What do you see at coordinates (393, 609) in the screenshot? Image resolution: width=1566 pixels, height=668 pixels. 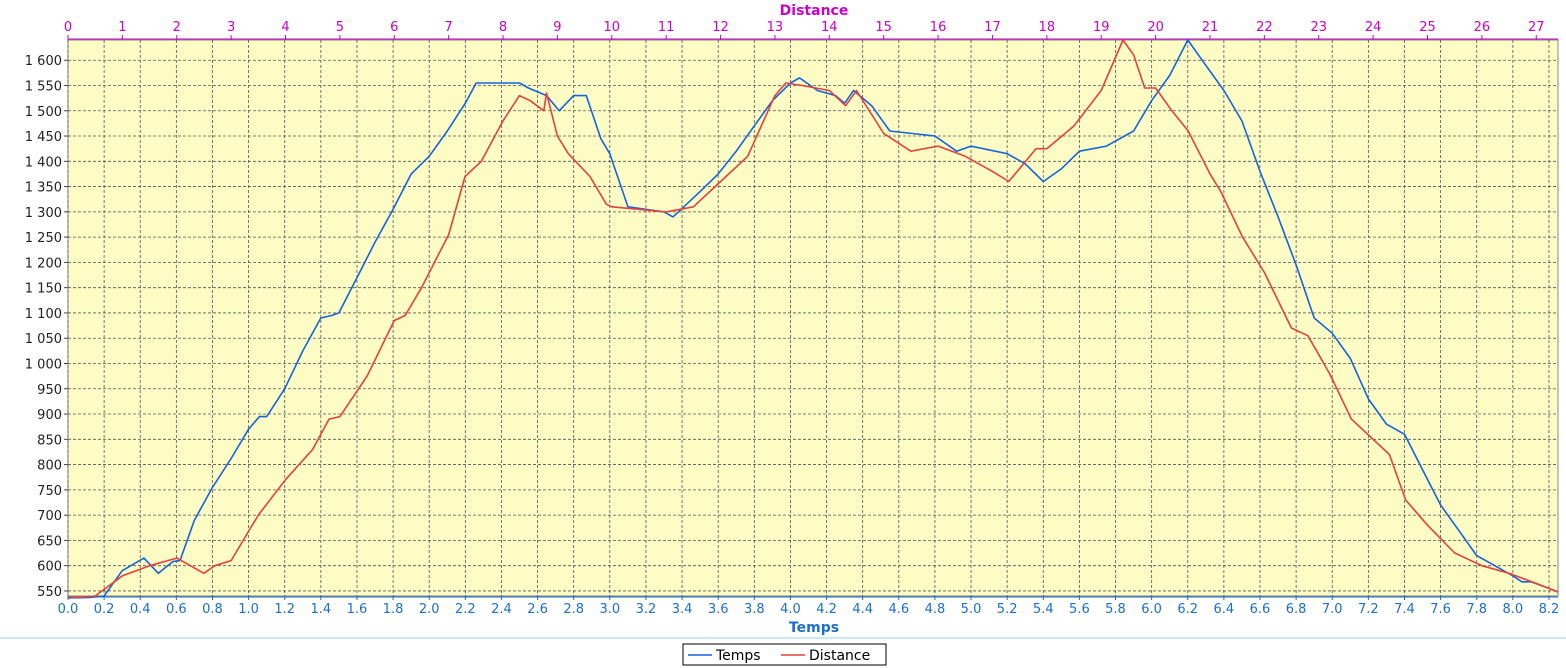 I see `x-bottom-tick-label: 1.8` at bounding box center [393, 609].